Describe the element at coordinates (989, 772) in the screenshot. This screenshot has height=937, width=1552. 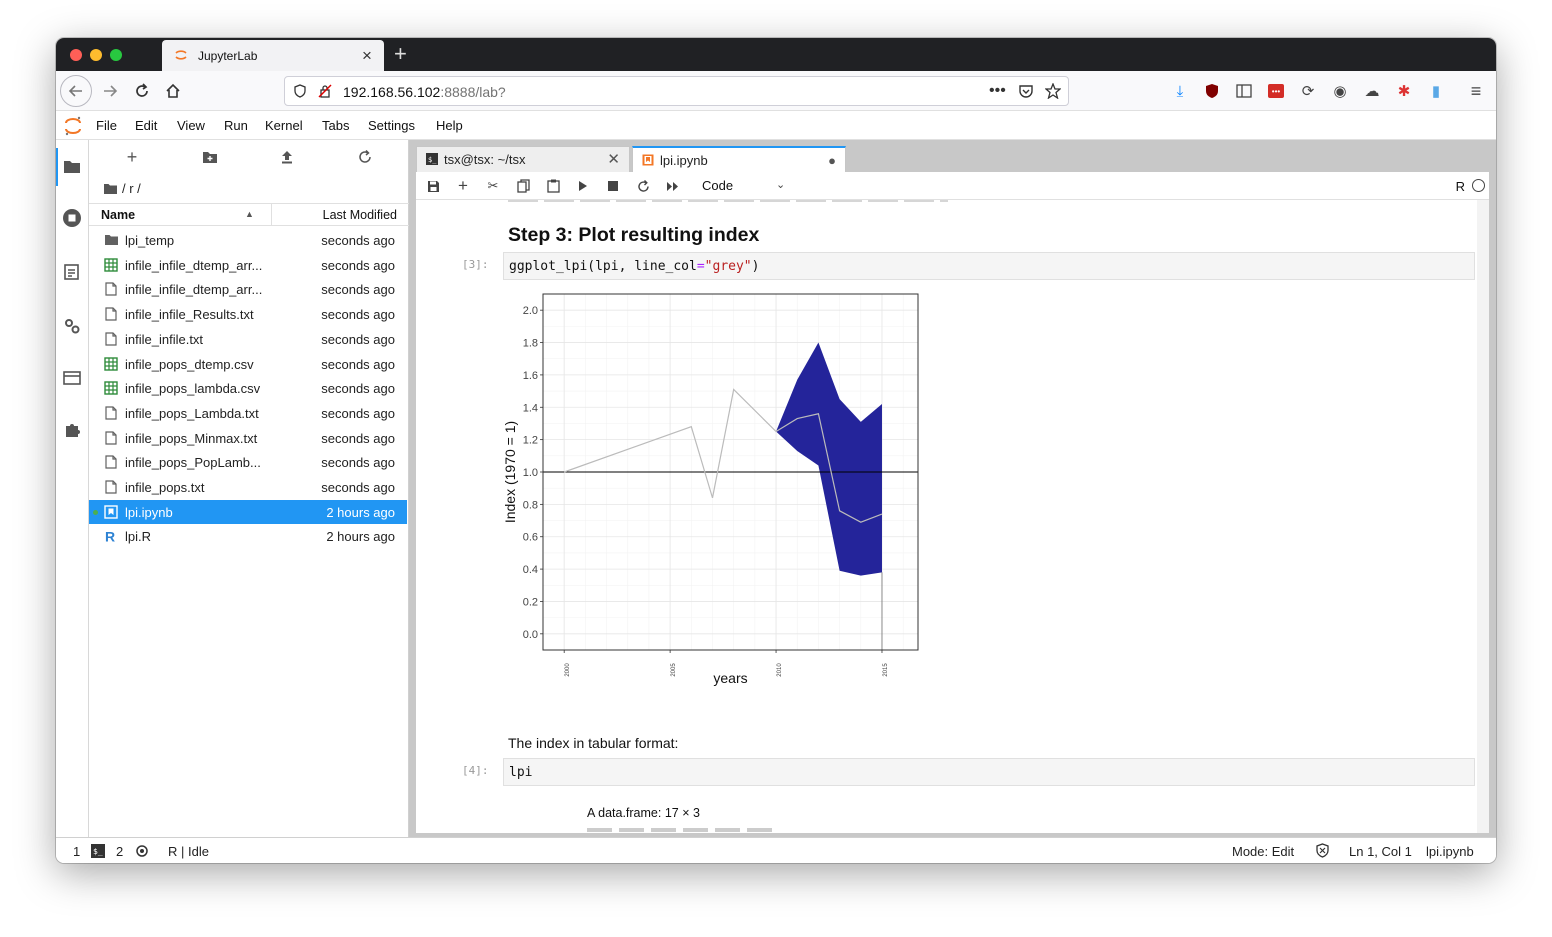
I see `code-cell-4: lpi` at that location.